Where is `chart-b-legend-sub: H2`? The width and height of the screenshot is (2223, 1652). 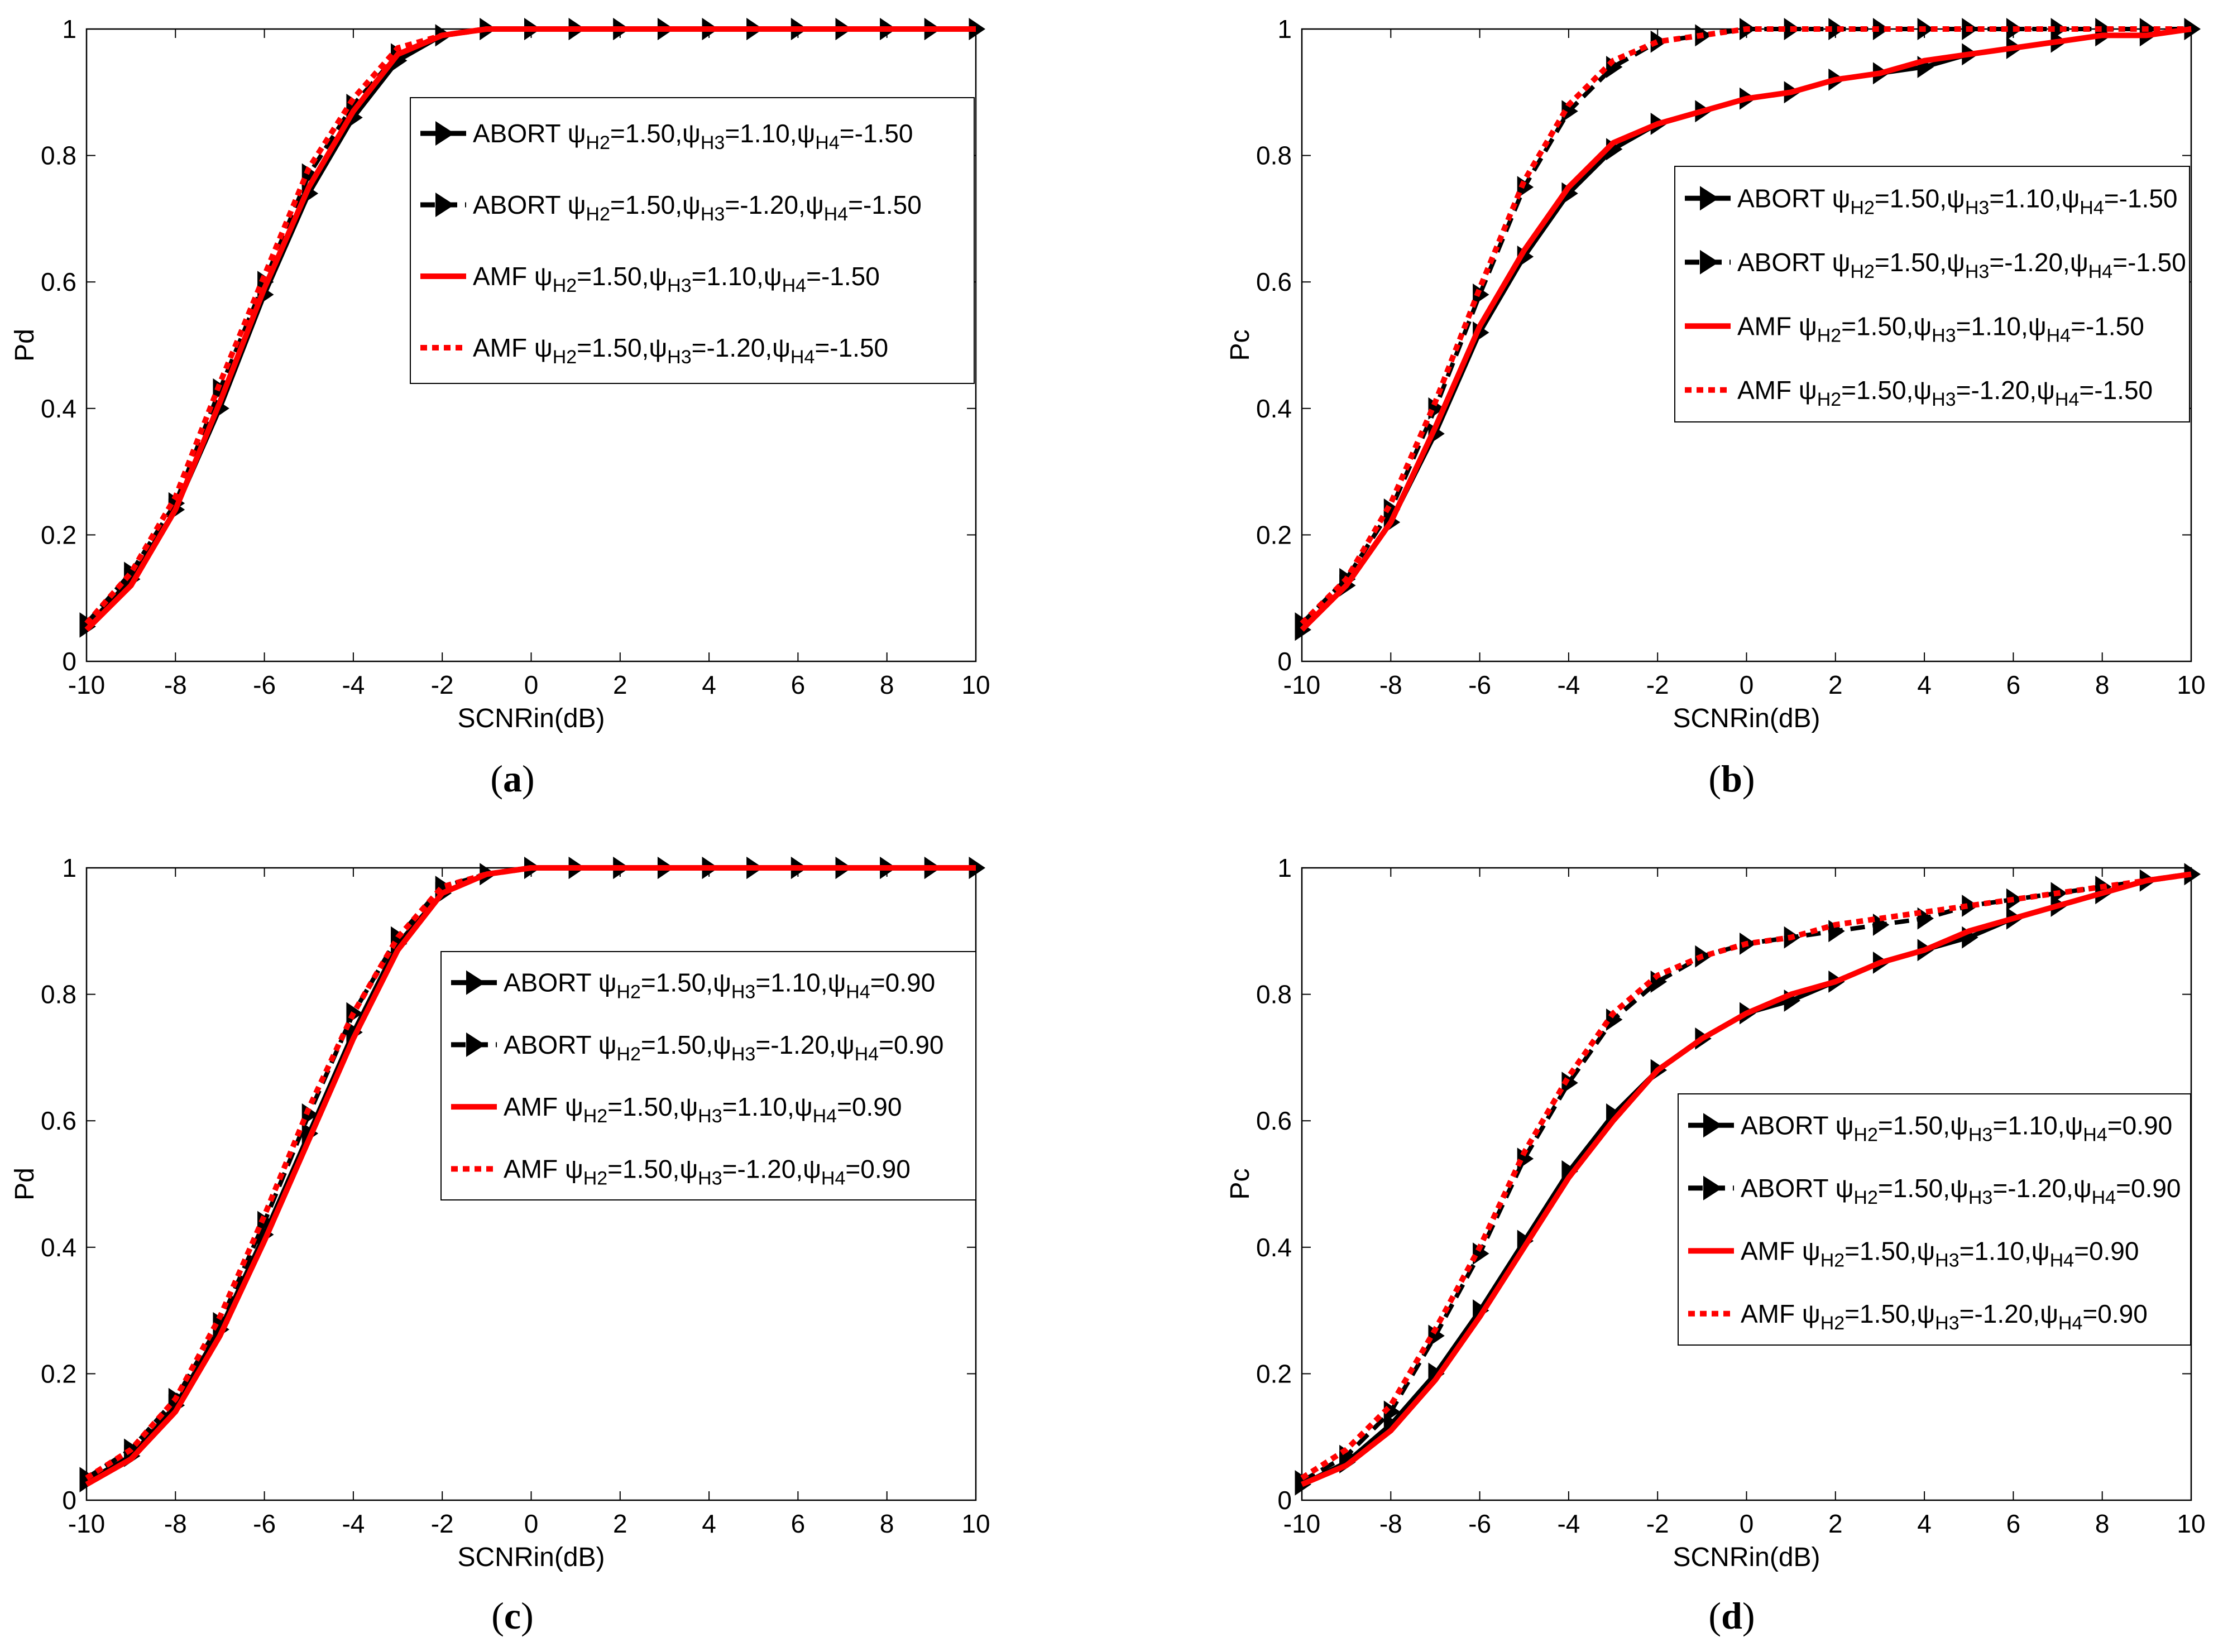 chart-b-legend-sub: H2 is located at coordinates (1829, 335).